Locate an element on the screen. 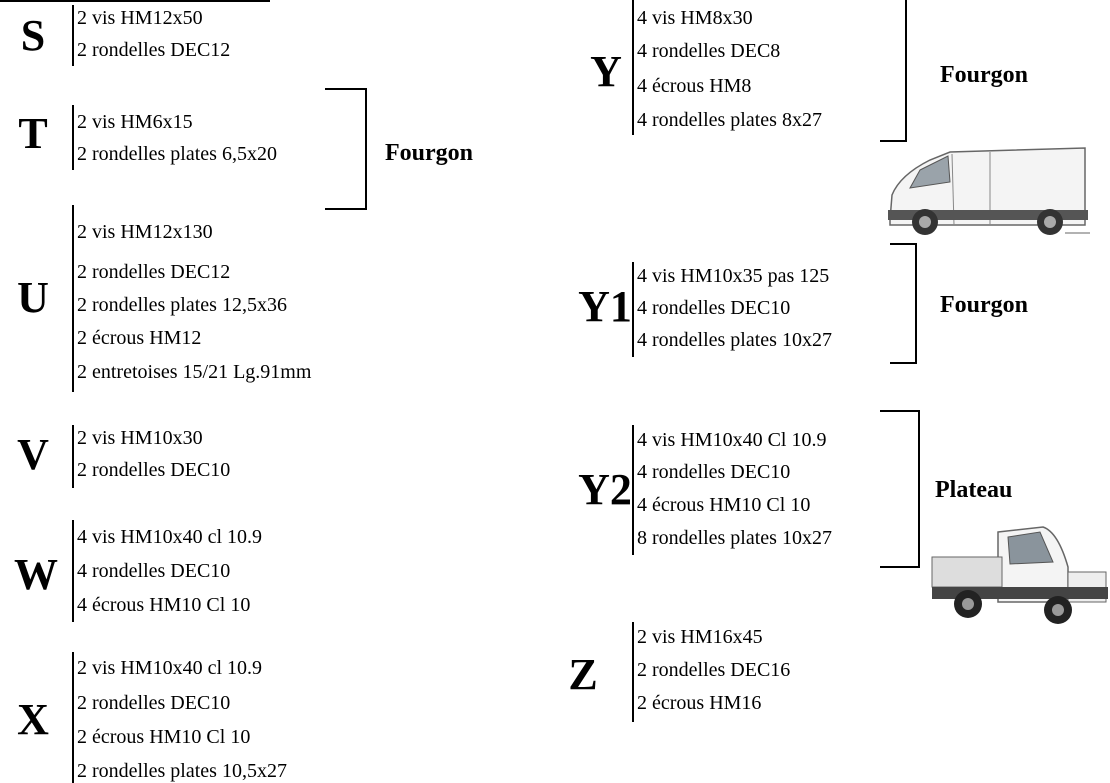 The width and height of the screenshot is (1110, 783). group-letter: S is located at coordinates (33, 35).